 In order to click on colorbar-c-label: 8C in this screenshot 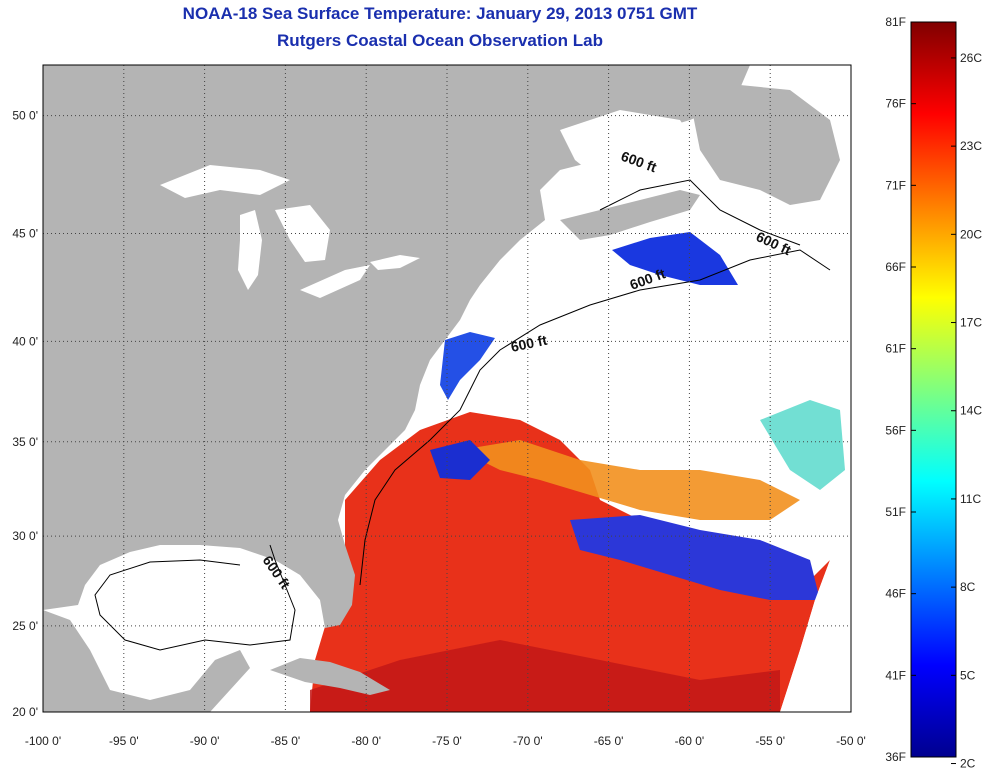, I will do `click(968, 587)`.